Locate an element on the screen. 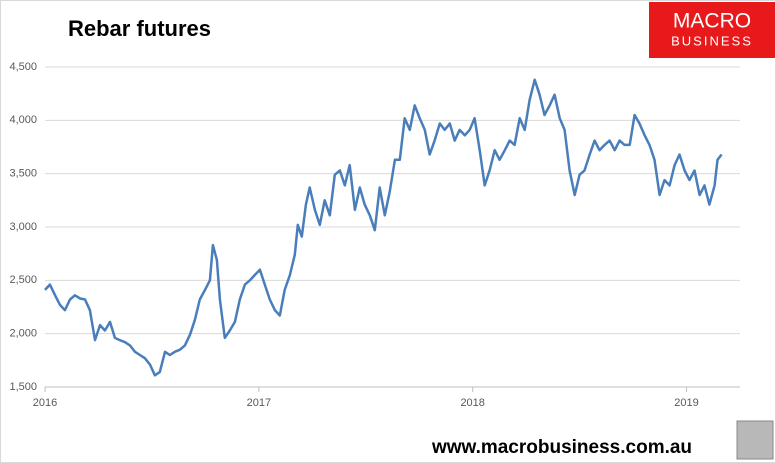 Image resolution: width=776 pixels, height=463 pixels. x-tick-label: 2018 is located at coordinates (472, 403).